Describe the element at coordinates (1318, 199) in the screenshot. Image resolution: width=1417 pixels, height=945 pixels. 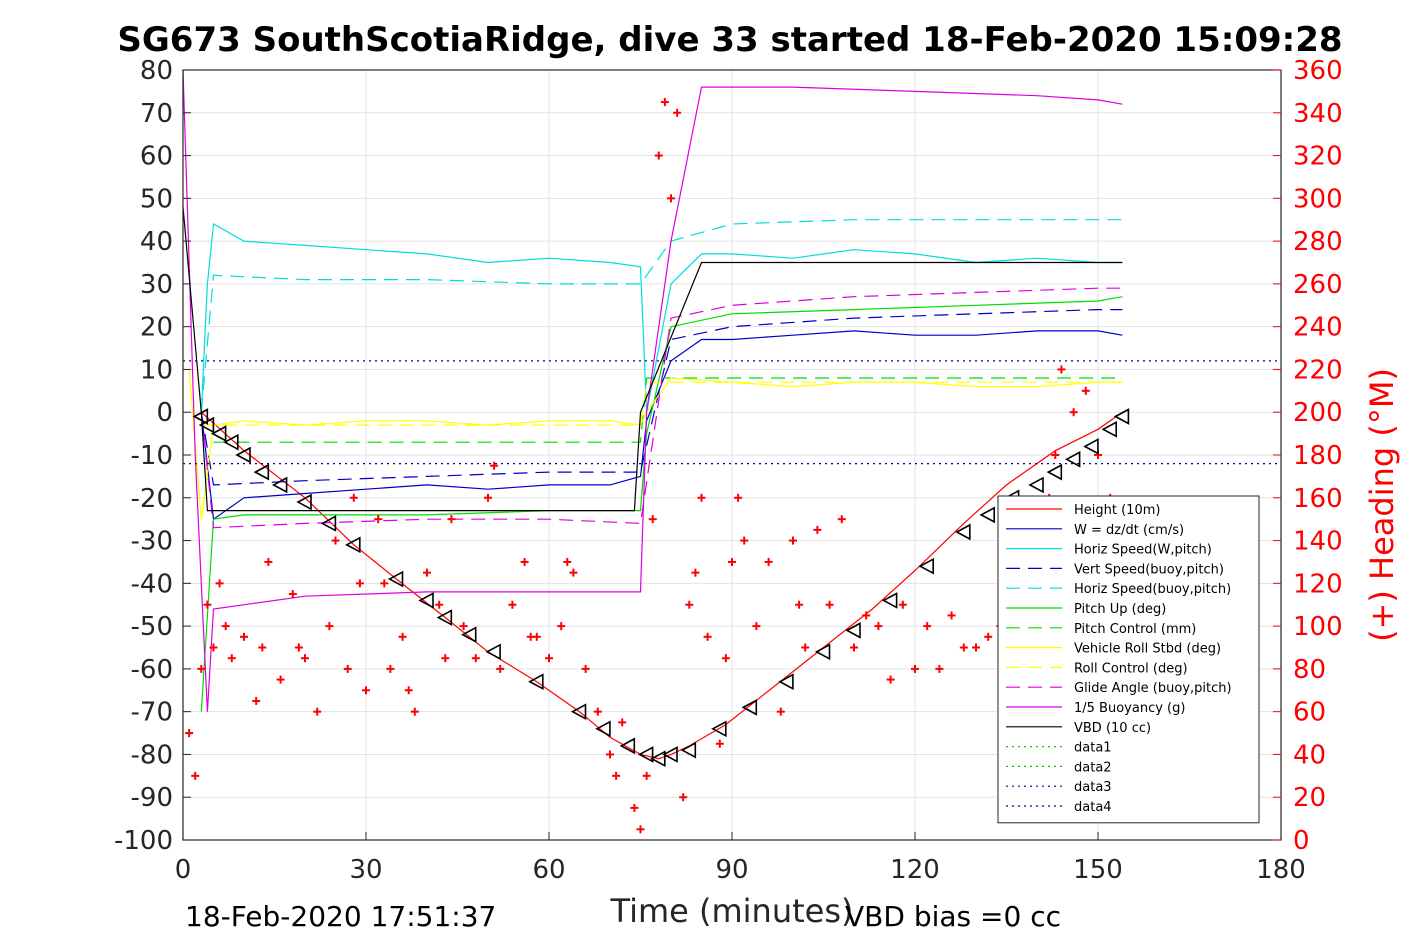
I see `tick-label-right: 300` at that location.